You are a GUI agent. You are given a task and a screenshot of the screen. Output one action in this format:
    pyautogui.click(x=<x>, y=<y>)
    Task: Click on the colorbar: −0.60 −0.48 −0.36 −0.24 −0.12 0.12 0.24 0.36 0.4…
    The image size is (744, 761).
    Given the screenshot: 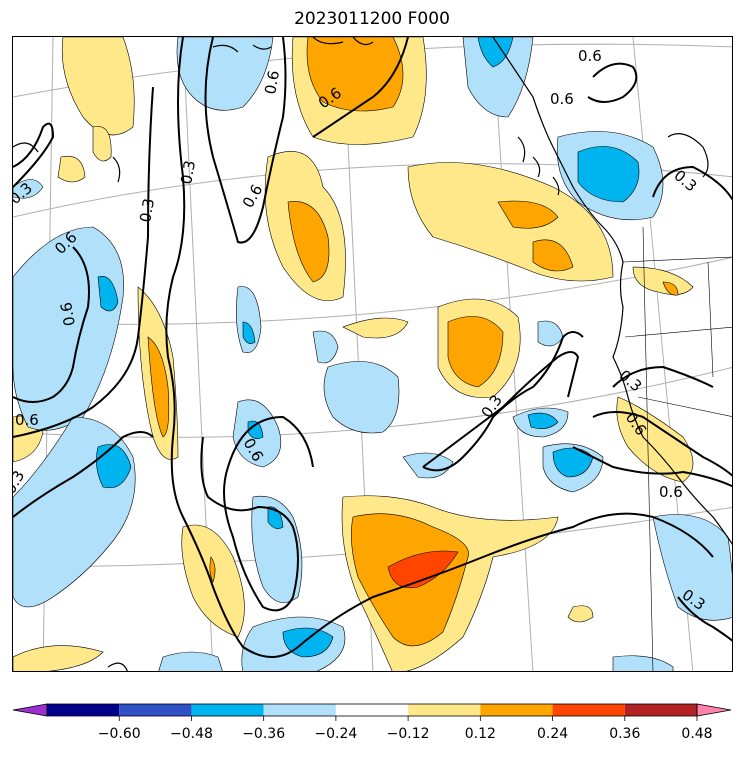 What is the action you would take?
    pyautogui.click(x=372, y=728)
    